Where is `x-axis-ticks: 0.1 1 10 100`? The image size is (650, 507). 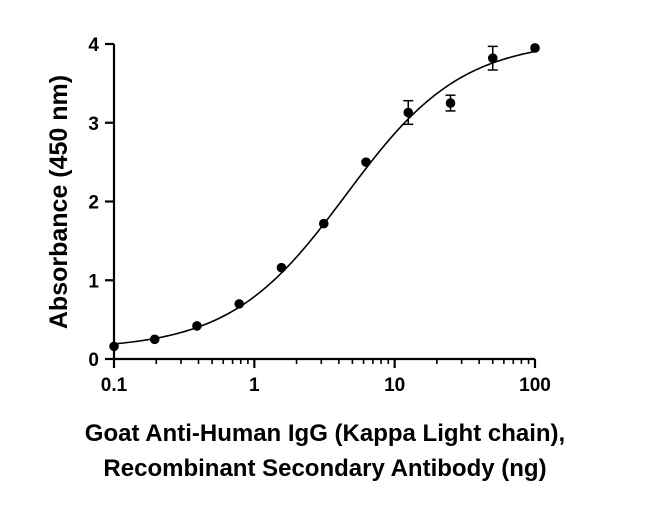 x-axis-ticks: 0.1 1 10 100 is located at coordinates (326, 377).